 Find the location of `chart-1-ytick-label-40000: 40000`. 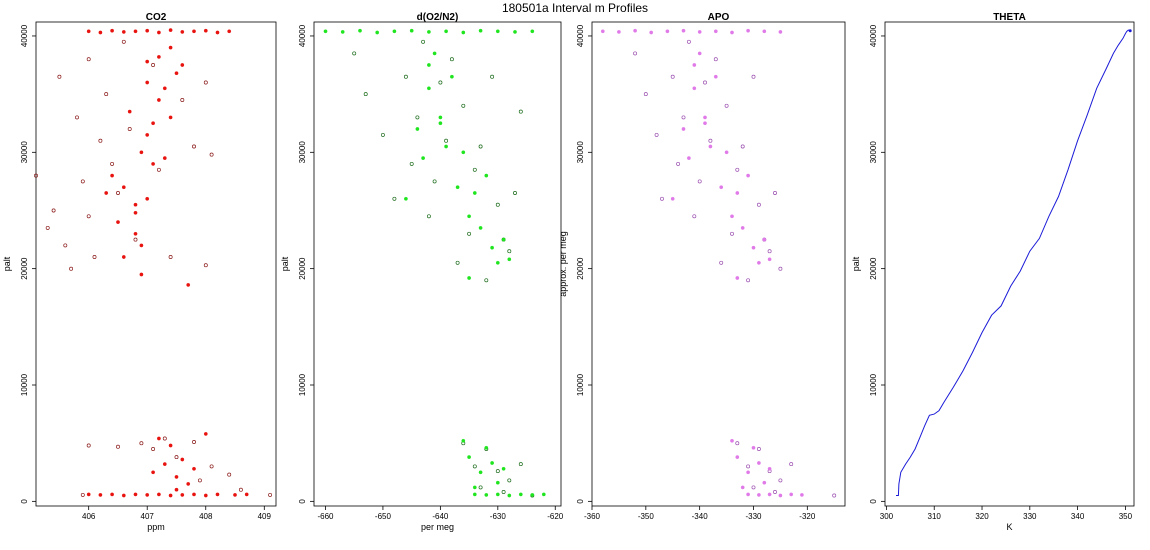

chart-1-ytick-label-40000: 40000 is located at coordinates (302, 35).